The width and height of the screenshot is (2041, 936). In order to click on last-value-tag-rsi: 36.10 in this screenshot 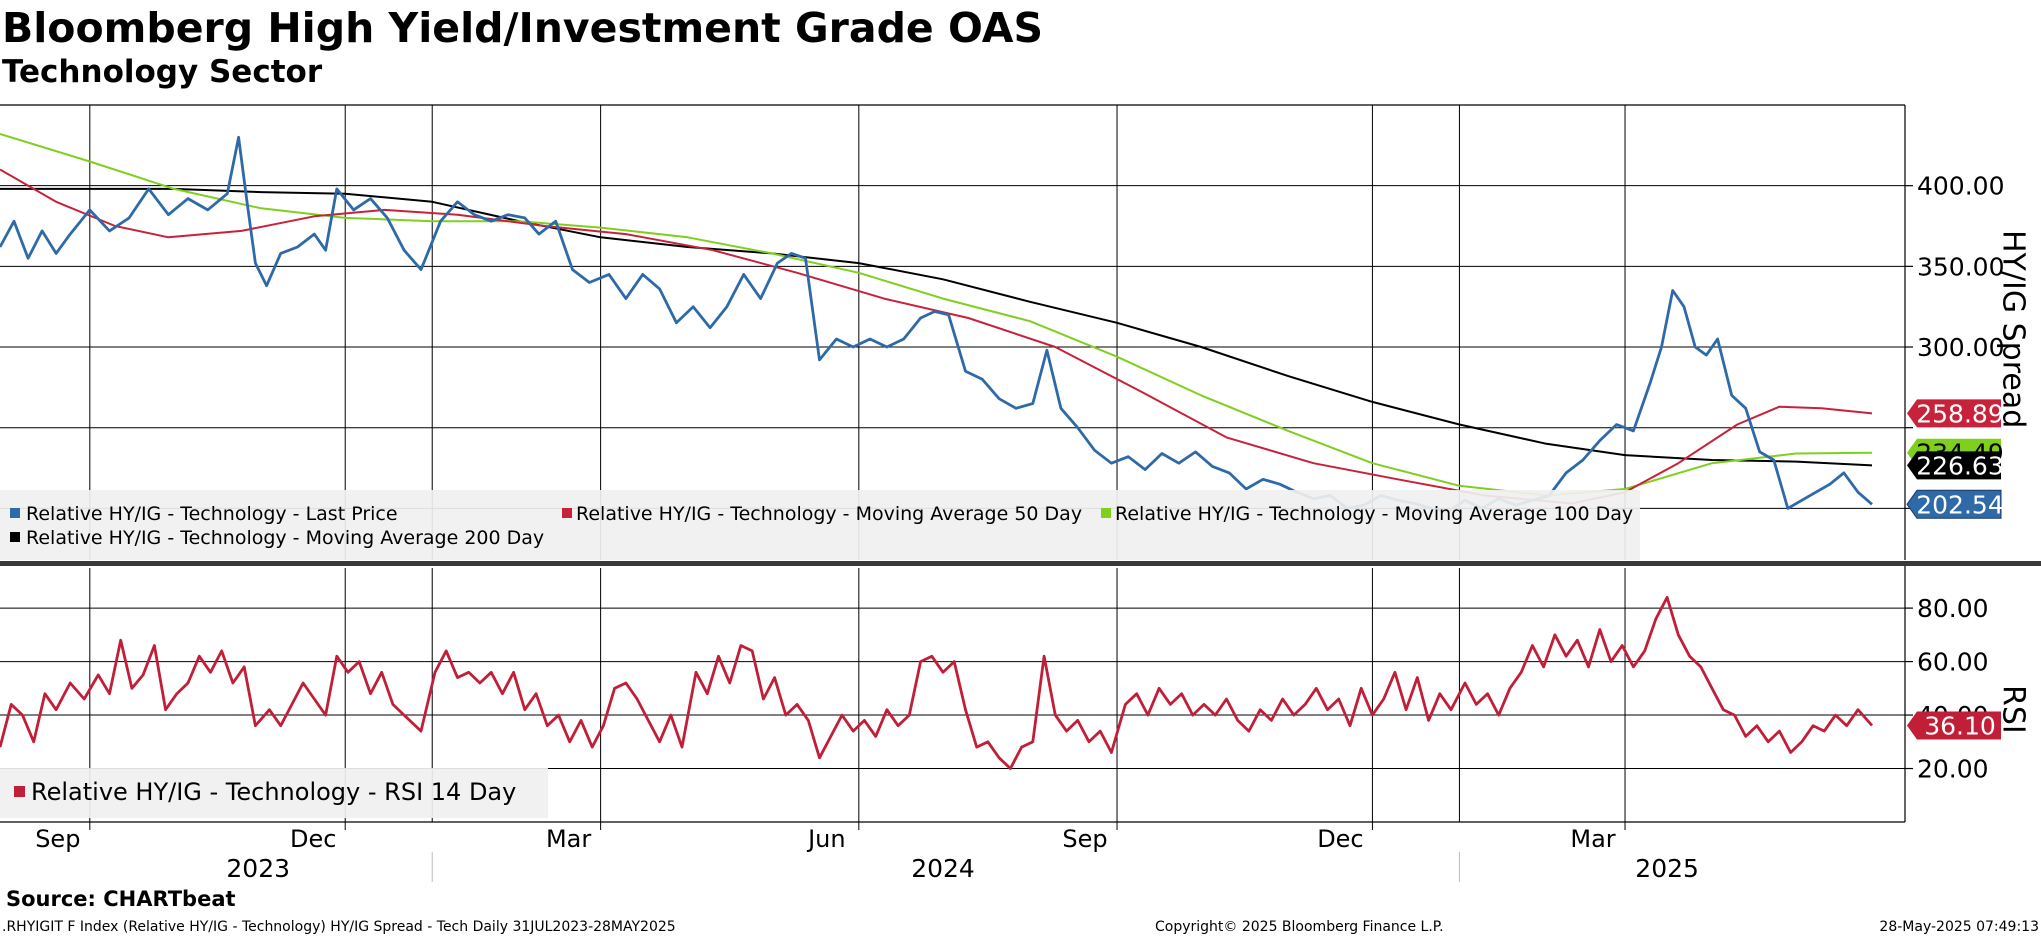, I will do `click(1954, 725)`.